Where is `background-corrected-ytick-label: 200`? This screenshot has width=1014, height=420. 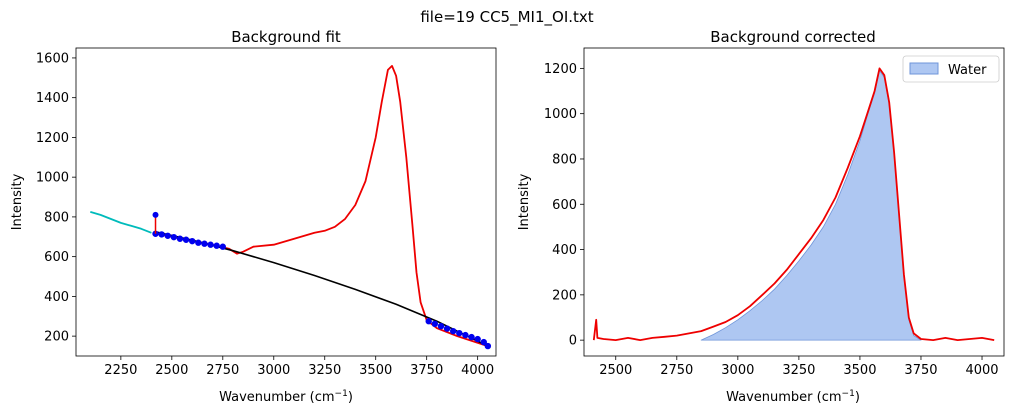 background-corrected-ytick-label: 200 is located at coordinates (564, 295).